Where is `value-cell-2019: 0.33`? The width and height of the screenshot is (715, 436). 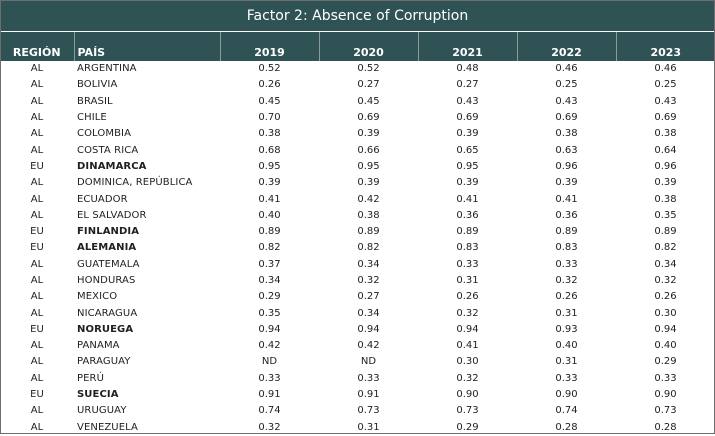 value-cell-2019: 0.33 is located at coordinates (269, 378).